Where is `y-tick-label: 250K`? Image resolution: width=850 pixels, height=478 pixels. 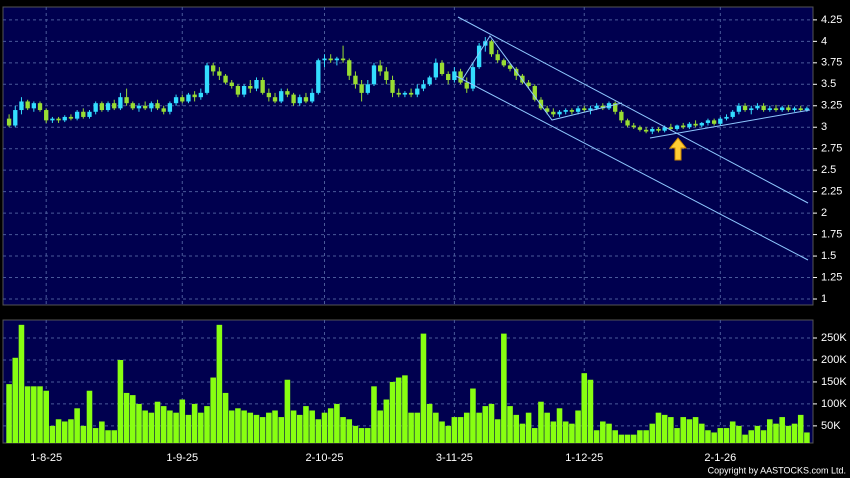
y-tick-label: 250K is located at coordinates (834, 338).